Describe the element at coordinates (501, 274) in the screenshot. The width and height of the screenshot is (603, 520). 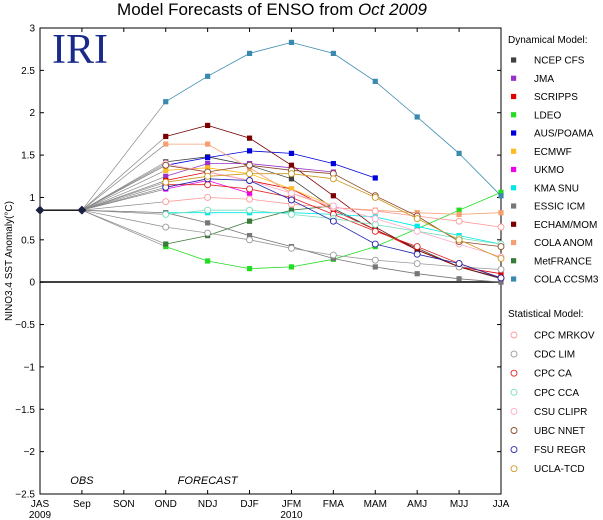
I see `point-scripps` at that location.